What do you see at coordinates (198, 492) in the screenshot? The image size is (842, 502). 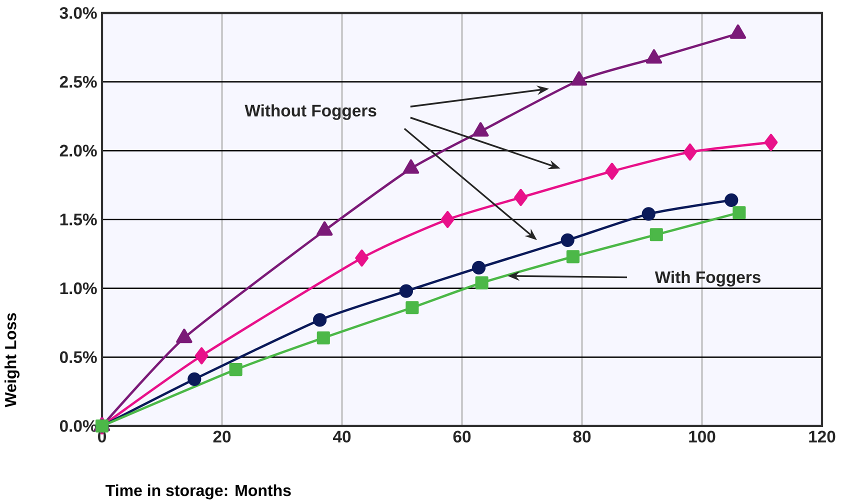 I see `x-axis-title: Time in storage: Months` at bounding box center [198, 492].